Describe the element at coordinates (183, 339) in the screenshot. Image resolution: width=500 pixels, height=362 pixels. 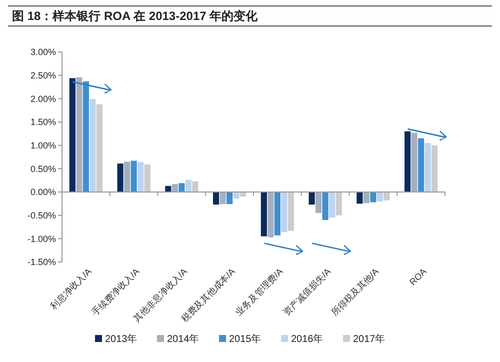
I see `legend-label: 2014年` at that location.